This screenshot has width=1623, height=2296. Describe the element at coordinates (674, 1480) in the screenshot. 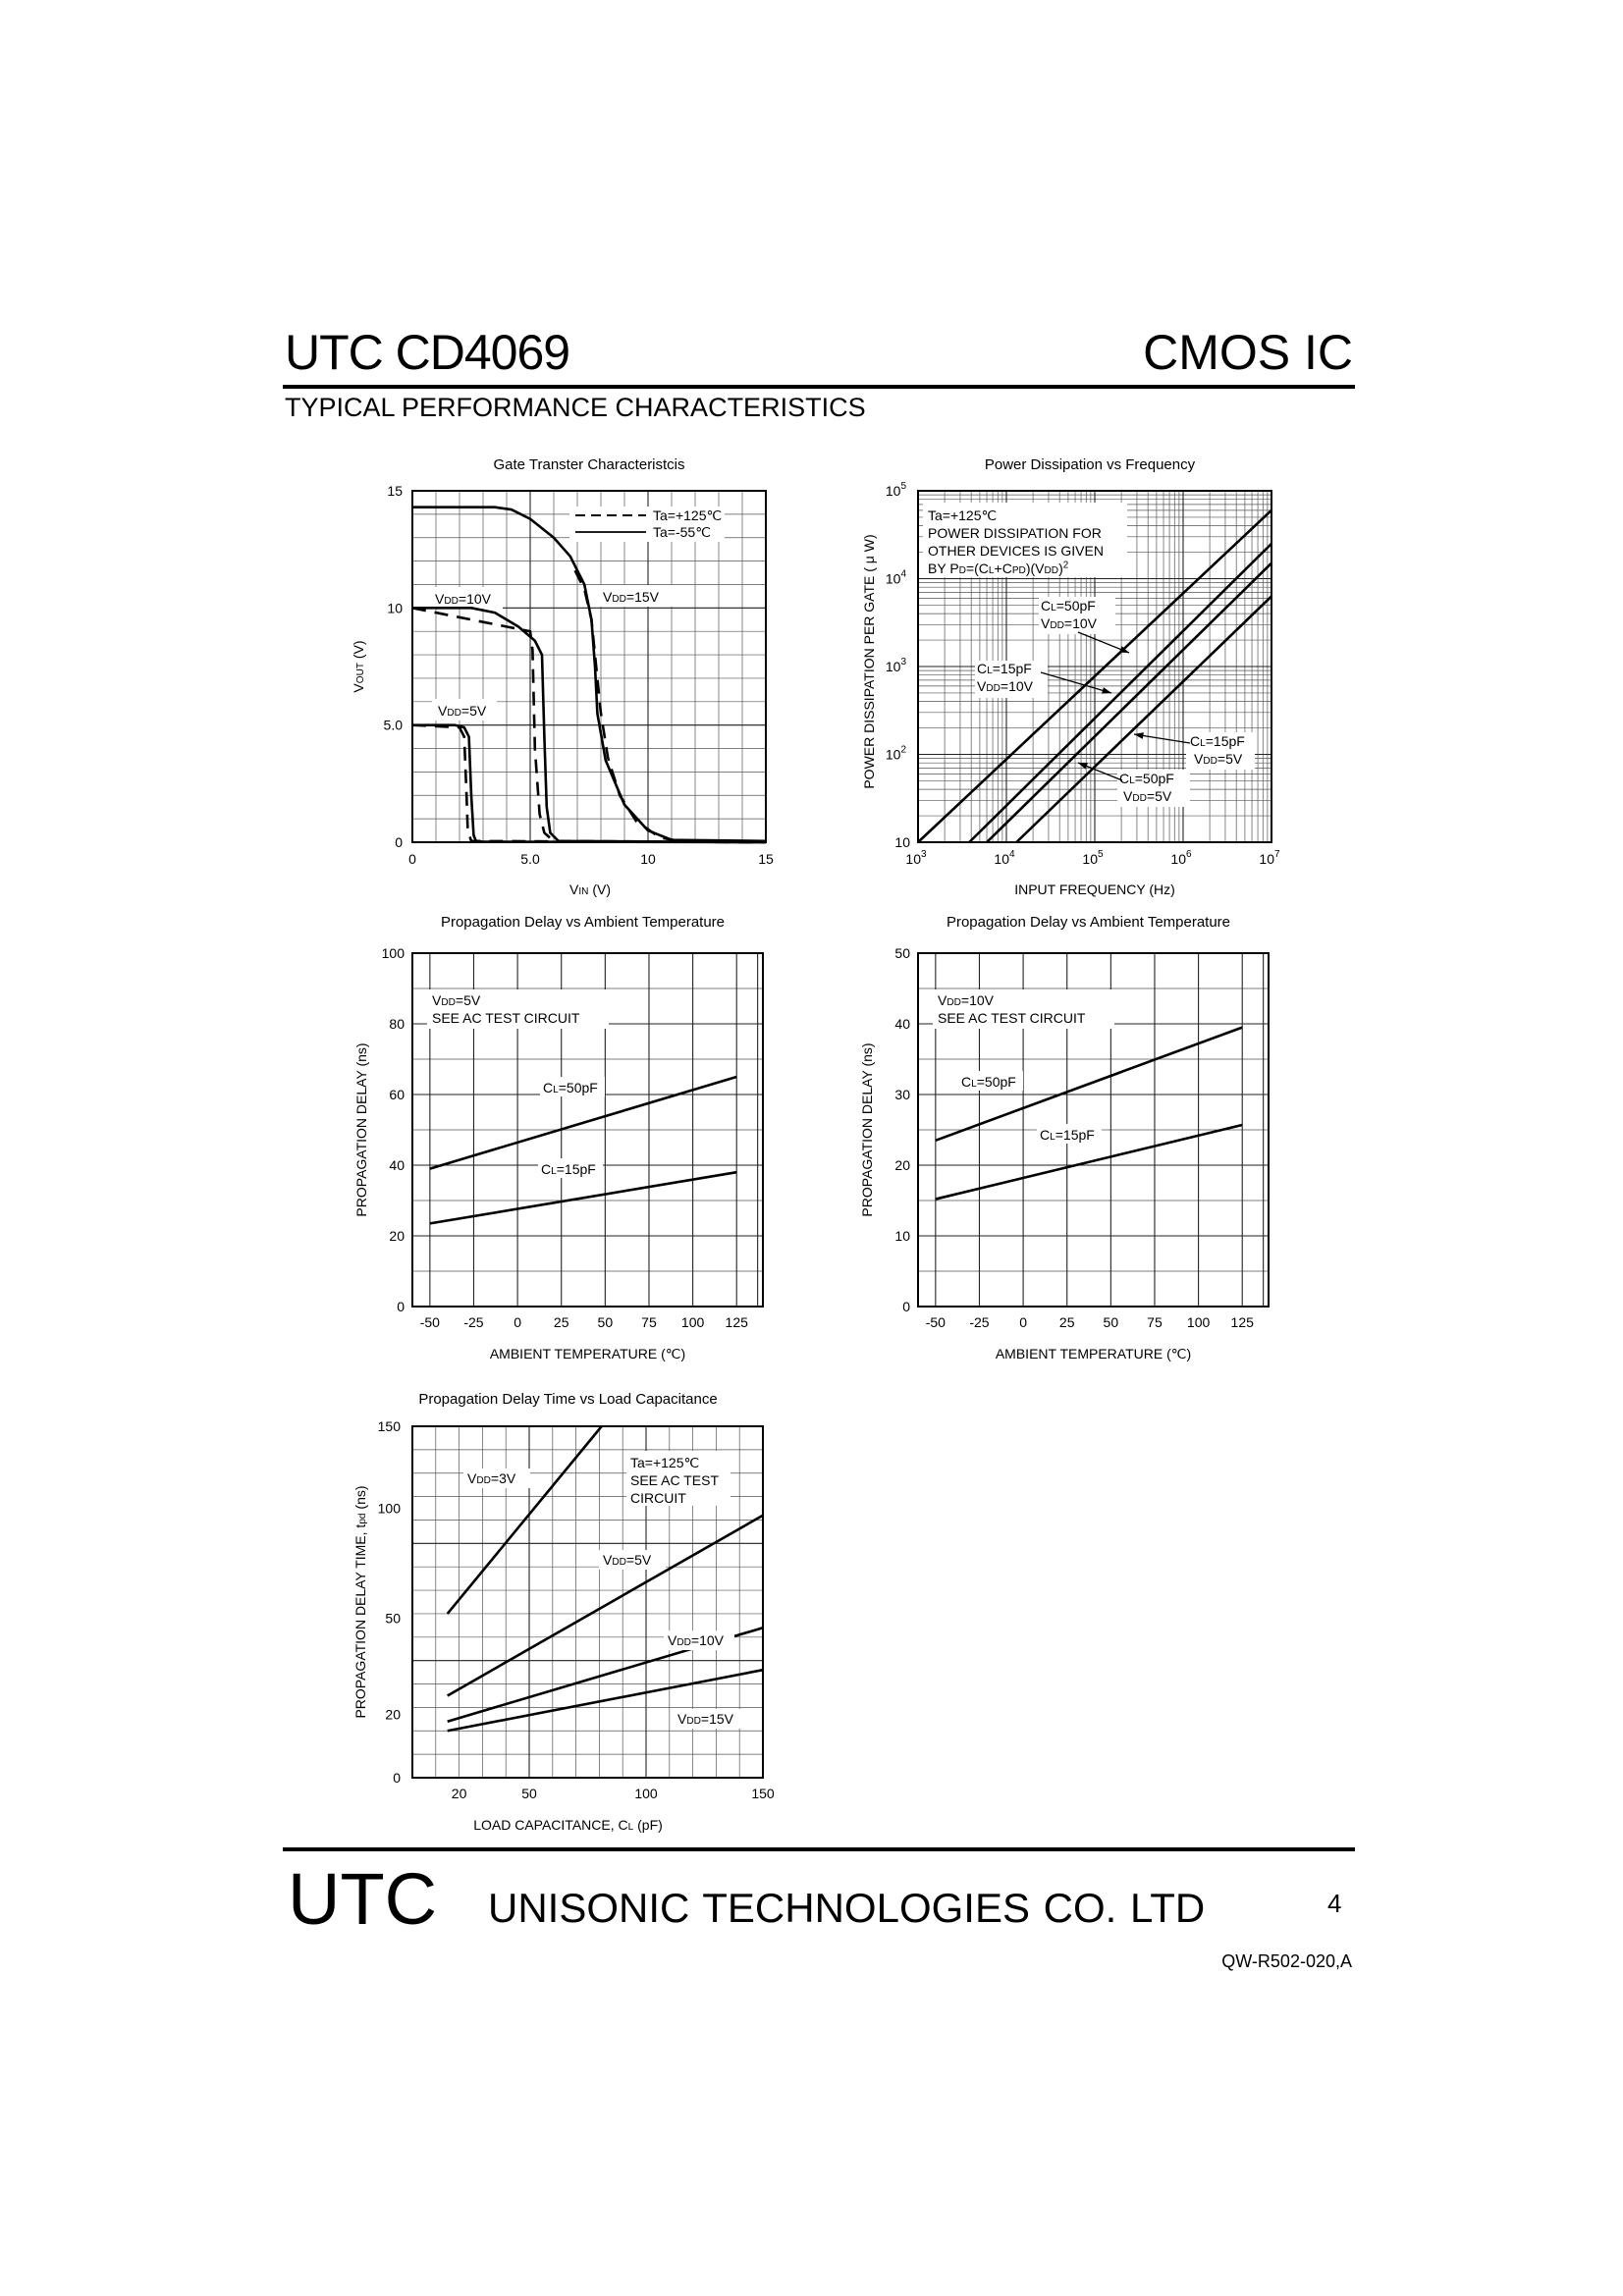

I see `chart-note: SEE AC TEST` at that location.